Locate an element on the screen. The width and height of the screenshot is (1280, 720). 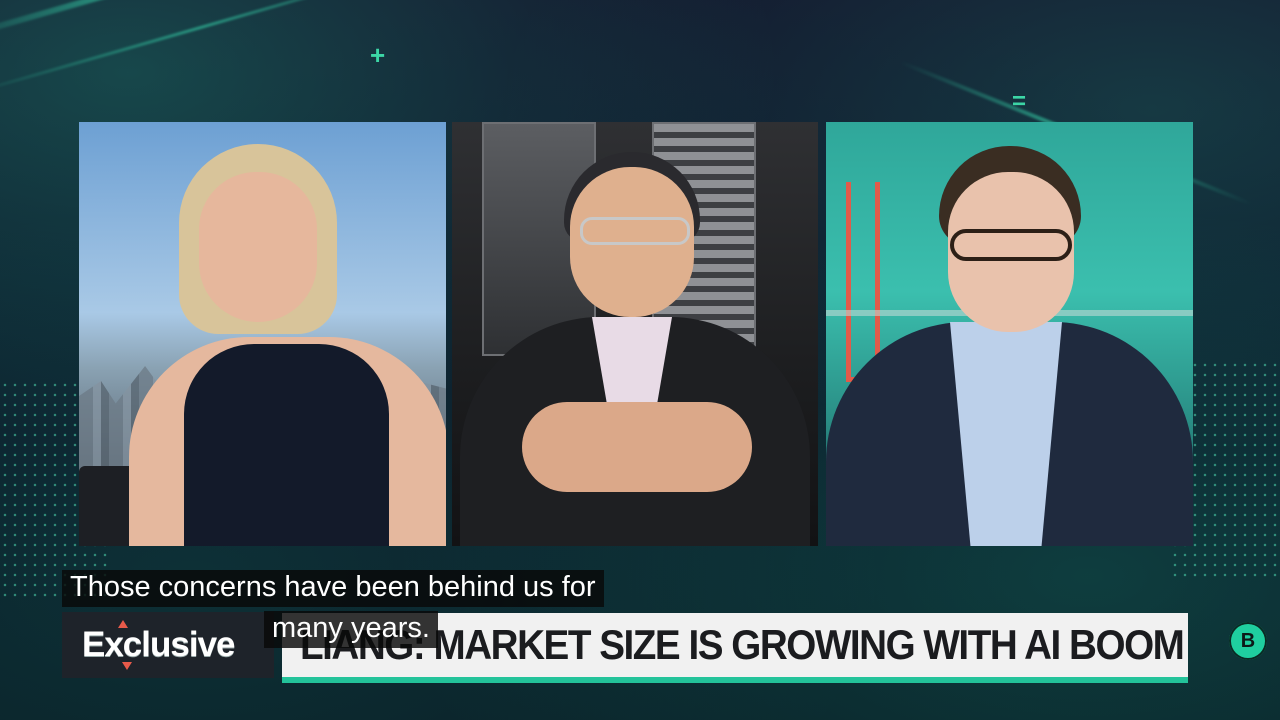
guest-hands is located at coordinates (637, 447).